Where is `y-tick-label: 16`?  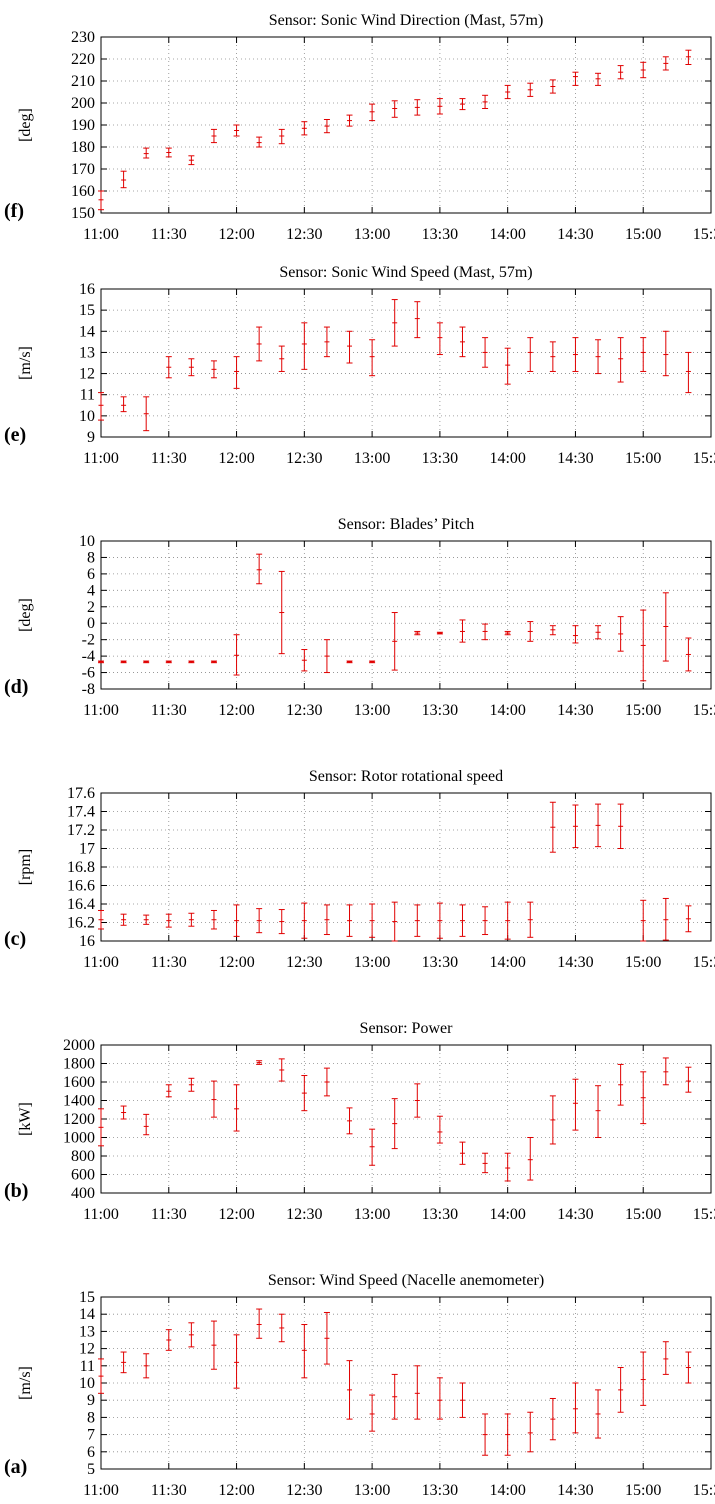
y-tick-label: 16 is located at coordinates (87, 289).